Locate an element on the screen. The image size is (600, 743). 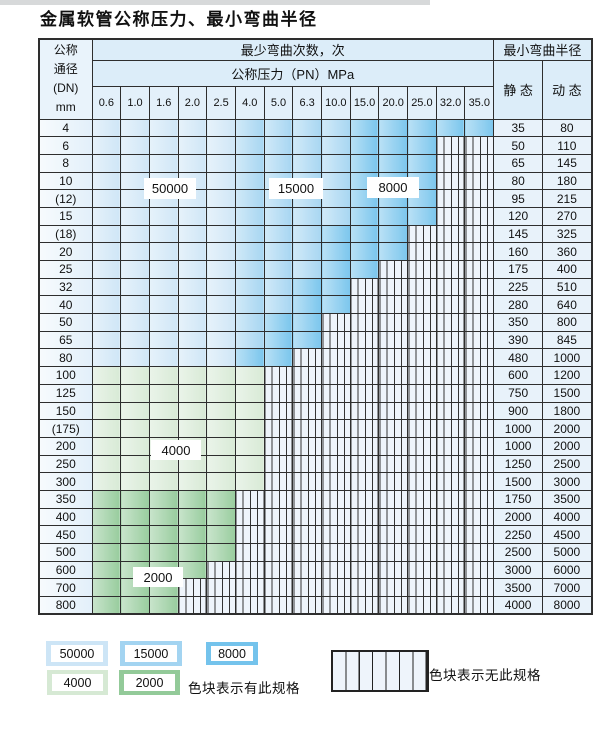
dynamic-cell: 4000 is located at coordinates (567, 517).